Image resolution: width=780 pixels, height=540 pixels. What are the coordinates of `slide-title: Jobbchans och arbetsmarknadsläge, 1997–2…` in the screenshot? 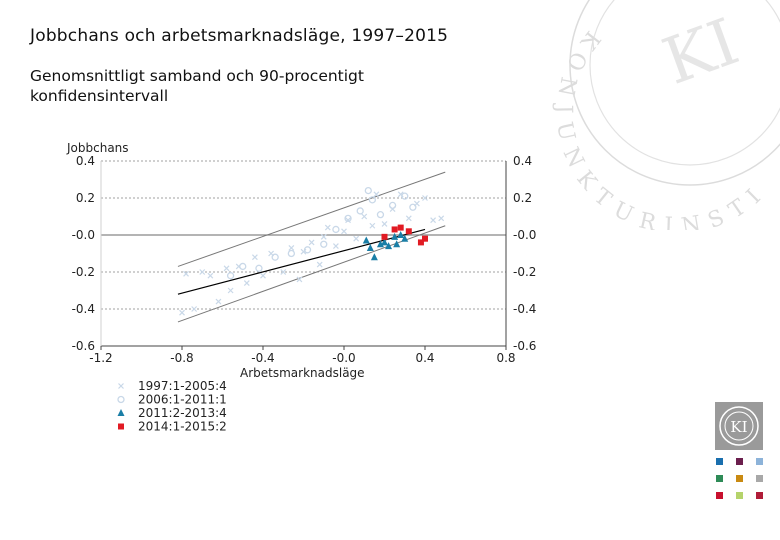 It's located at (239, 36).